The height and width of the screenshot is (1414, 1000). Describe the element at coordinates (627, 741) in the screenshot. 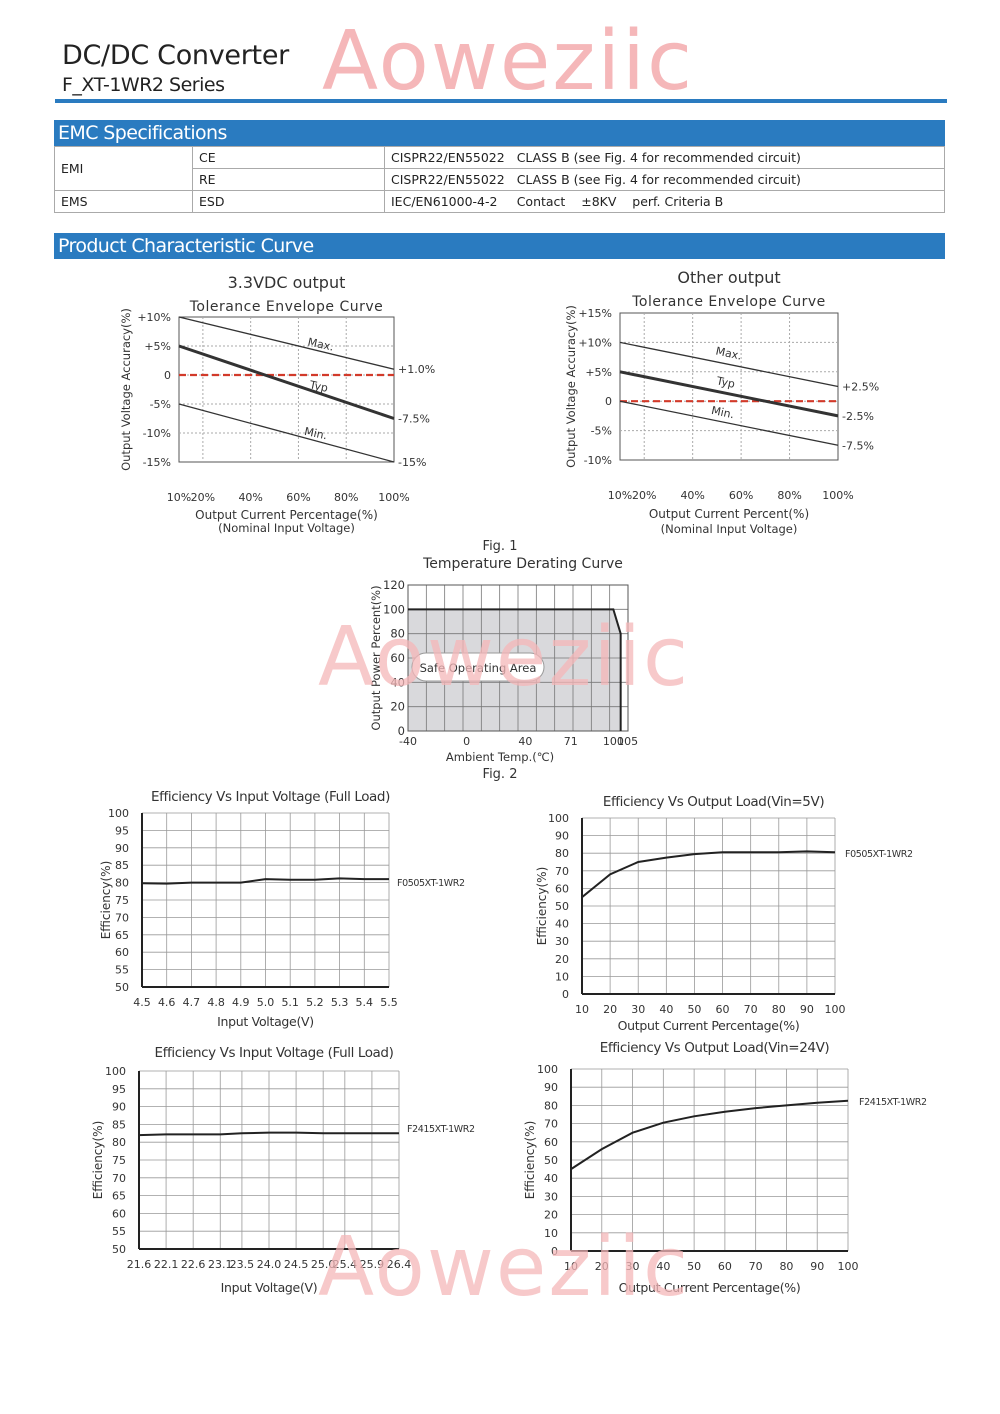

I see `x-tick-label: 105` at that location.